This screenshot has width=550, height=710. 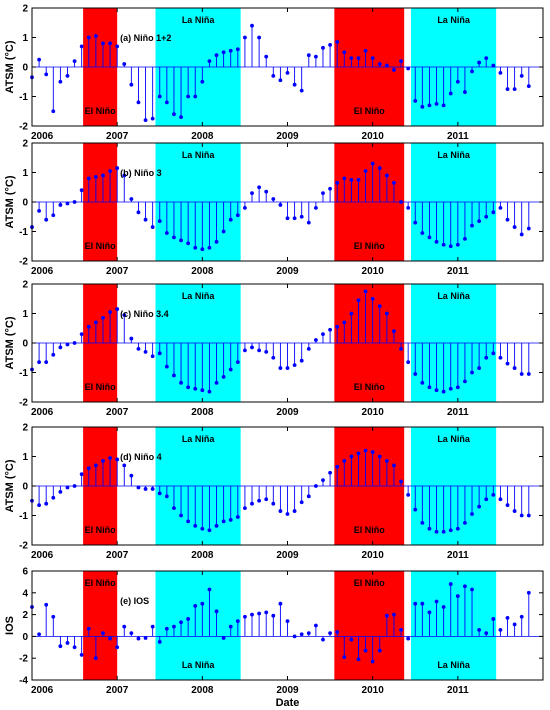 I want to click on x-tick-label: 2007, so click(x=117, y=136).